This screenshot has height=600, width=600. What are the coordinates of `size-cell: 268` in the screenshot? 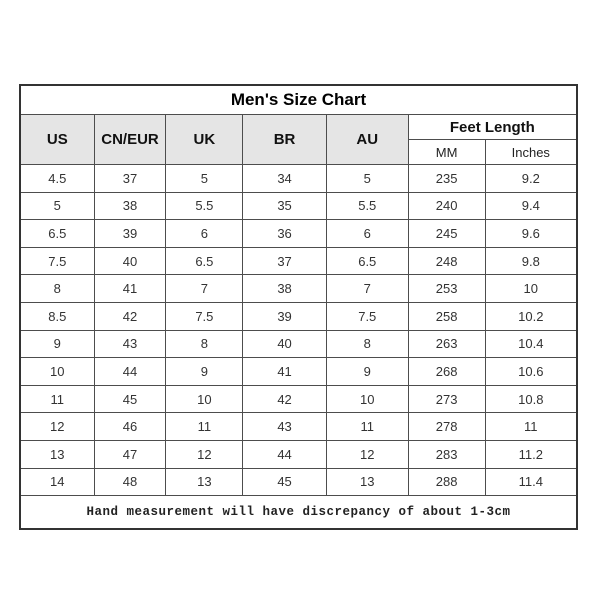 It's located at (446, 371).